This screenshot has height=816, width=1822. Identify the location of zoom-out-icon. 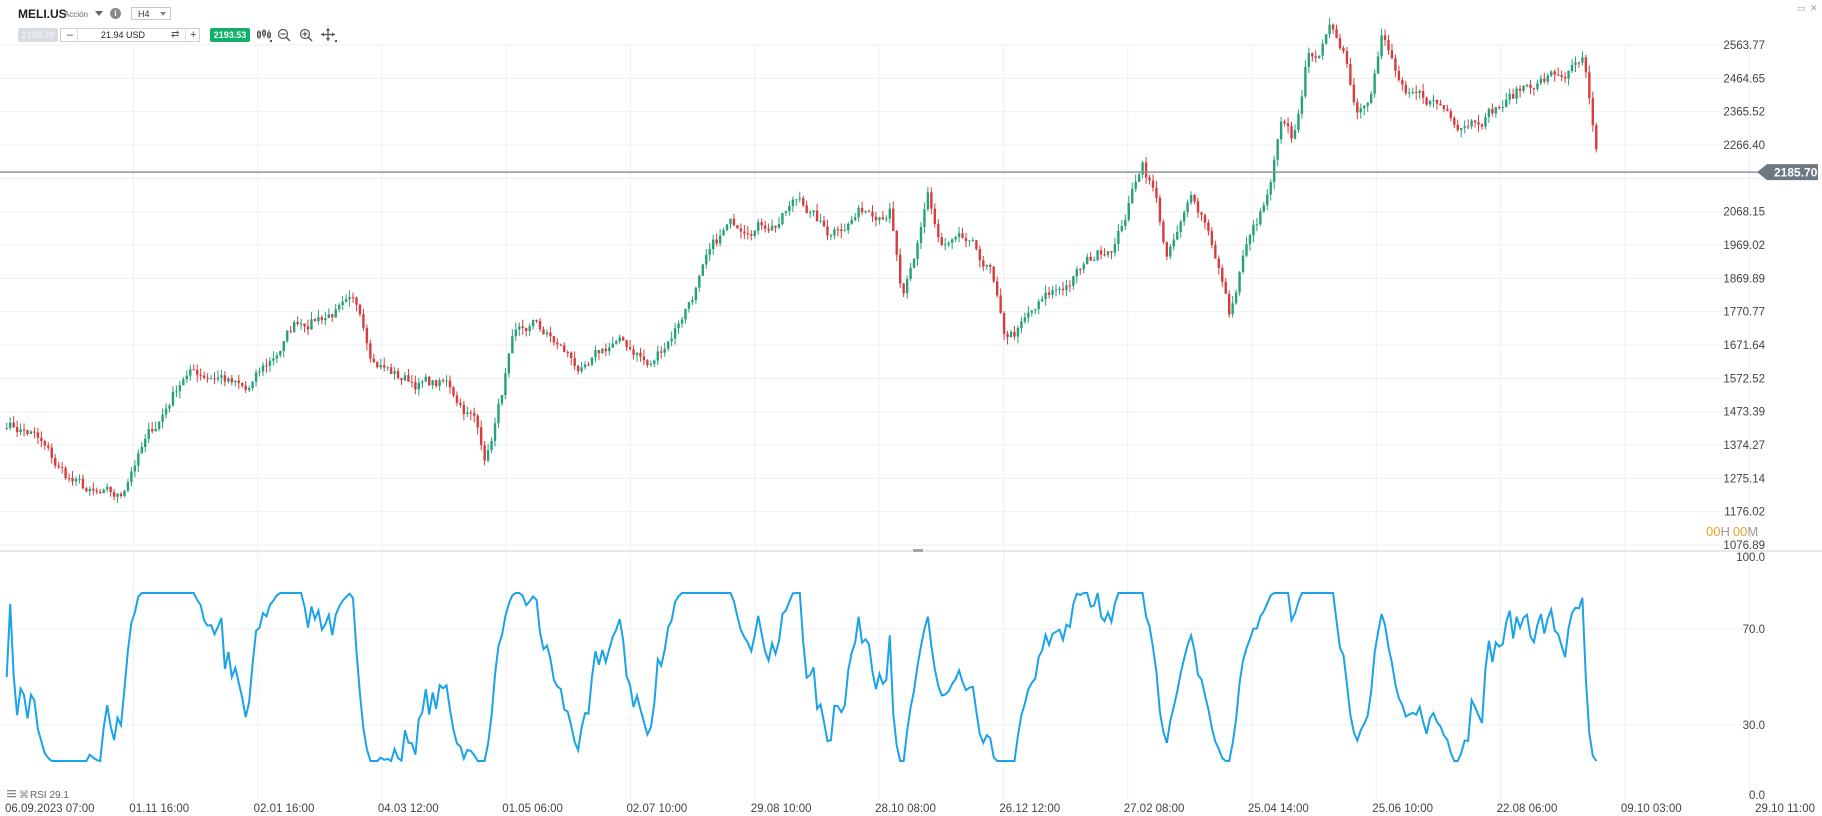
(285, 35).